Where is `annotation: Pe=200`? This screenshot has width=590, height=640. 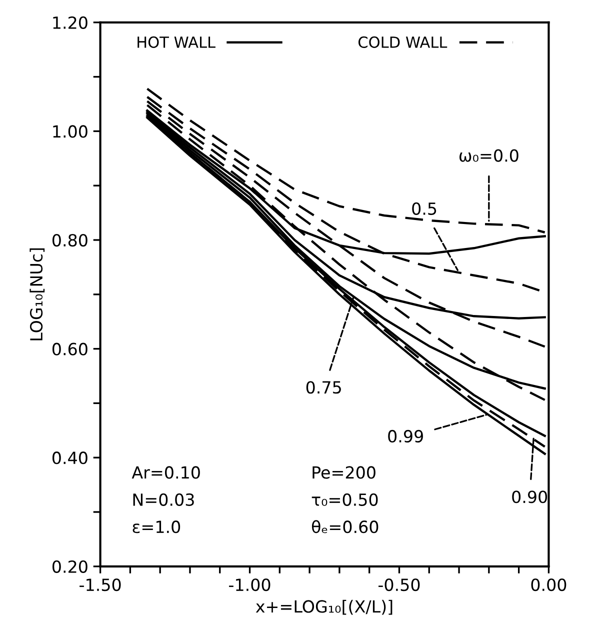 annotation: Pe=200 is located at coordinates (344, 472).